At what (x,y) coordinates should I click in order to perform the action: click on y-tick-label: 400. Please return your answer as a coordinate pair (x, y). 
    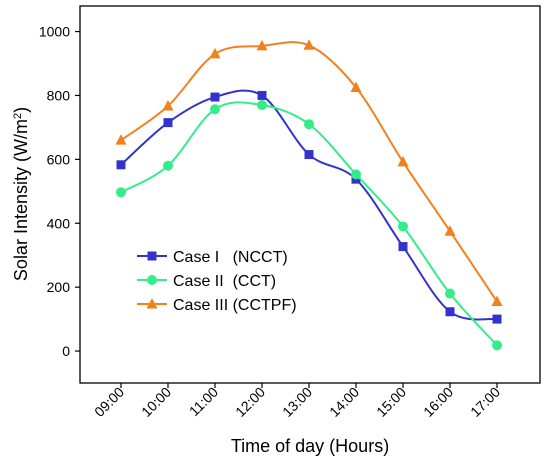
    Looking at the image, I should click on (59, 223).